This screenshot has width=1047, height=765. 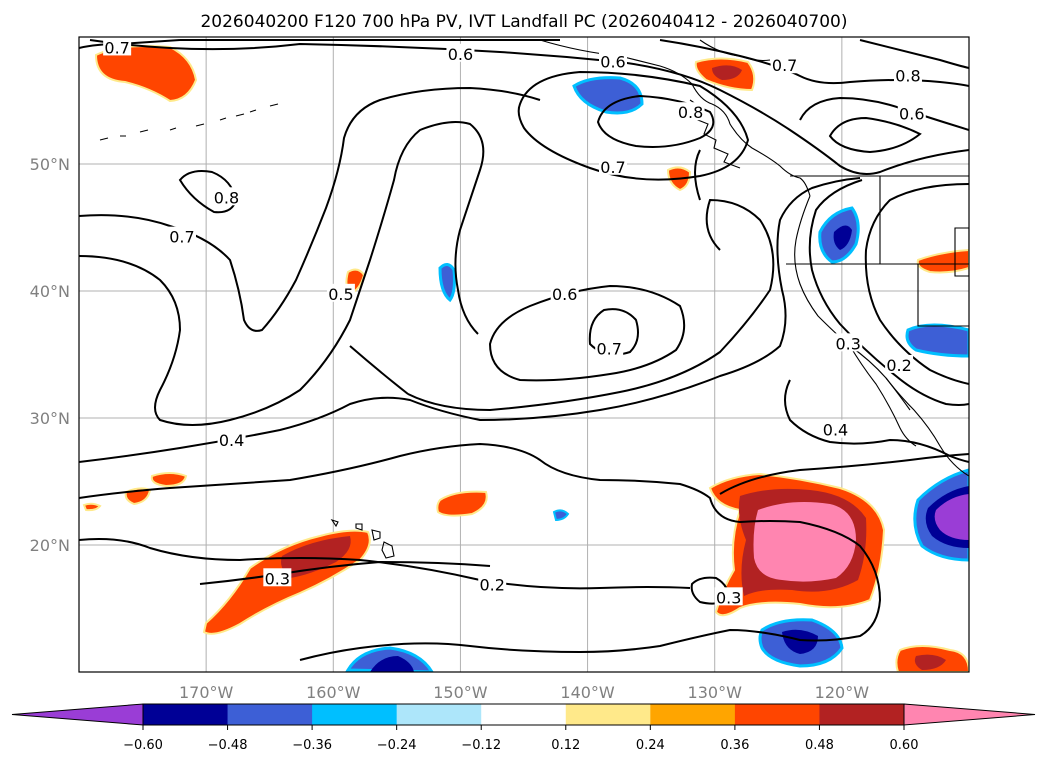 I want to click on shade-pos-se-core, so click(x=804, y=542).